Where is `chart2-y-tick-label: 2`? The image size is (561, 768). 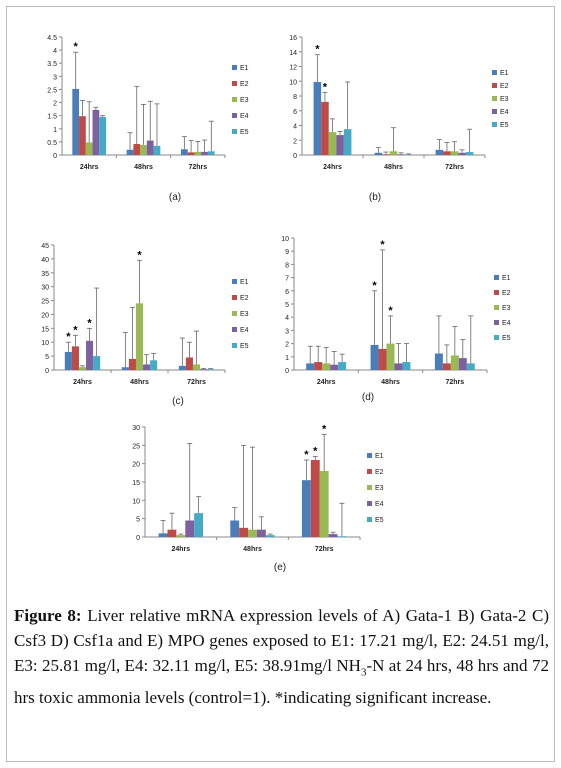 chart2-y-tick-label: 2 is located at coordinates (295, 141).